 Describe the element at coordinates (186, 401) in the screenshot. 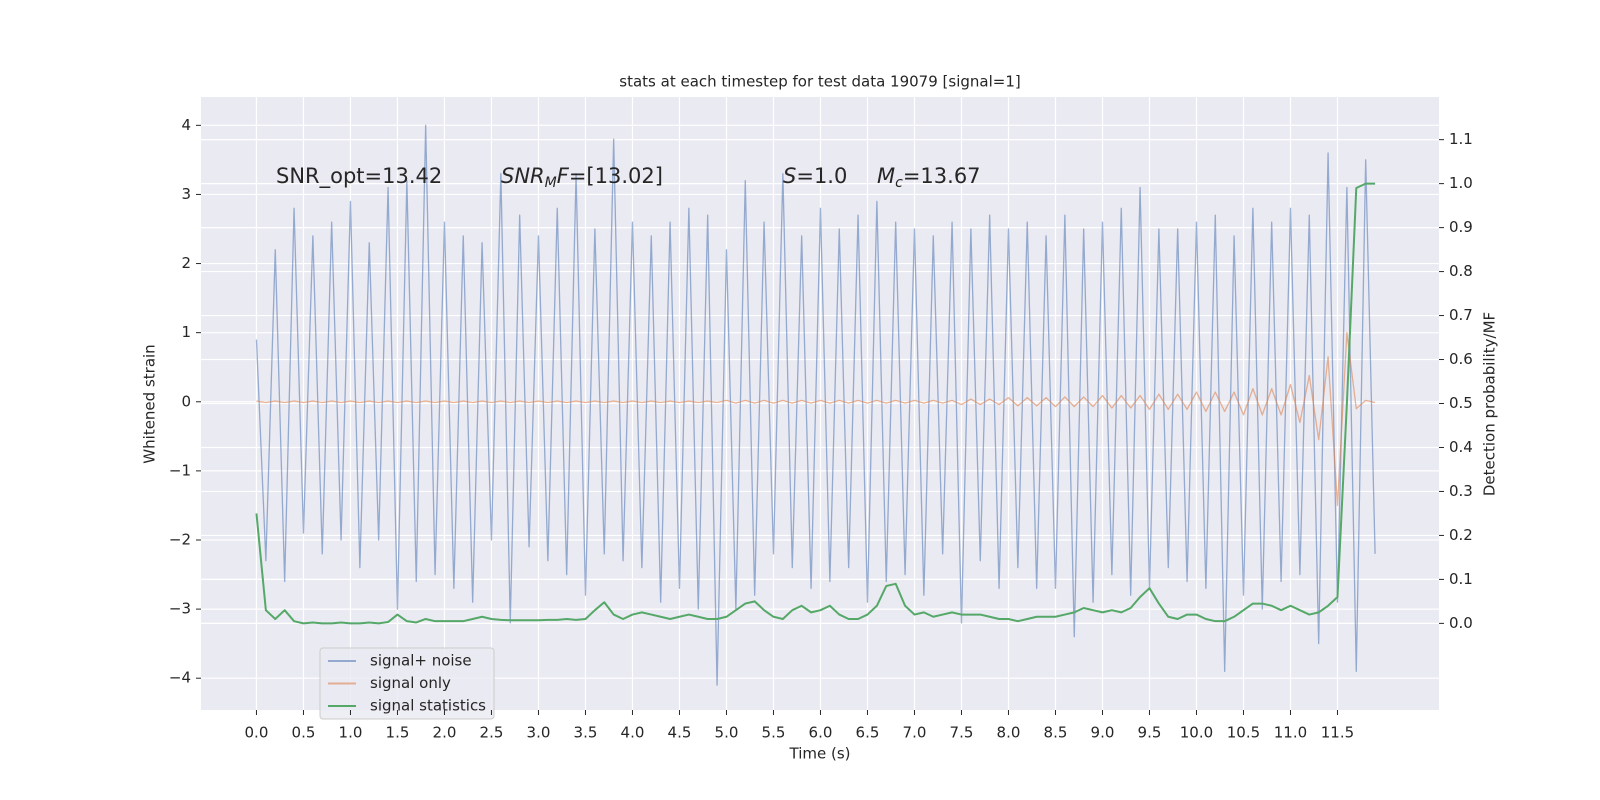

I see `y-tick-label: 0` at that location.